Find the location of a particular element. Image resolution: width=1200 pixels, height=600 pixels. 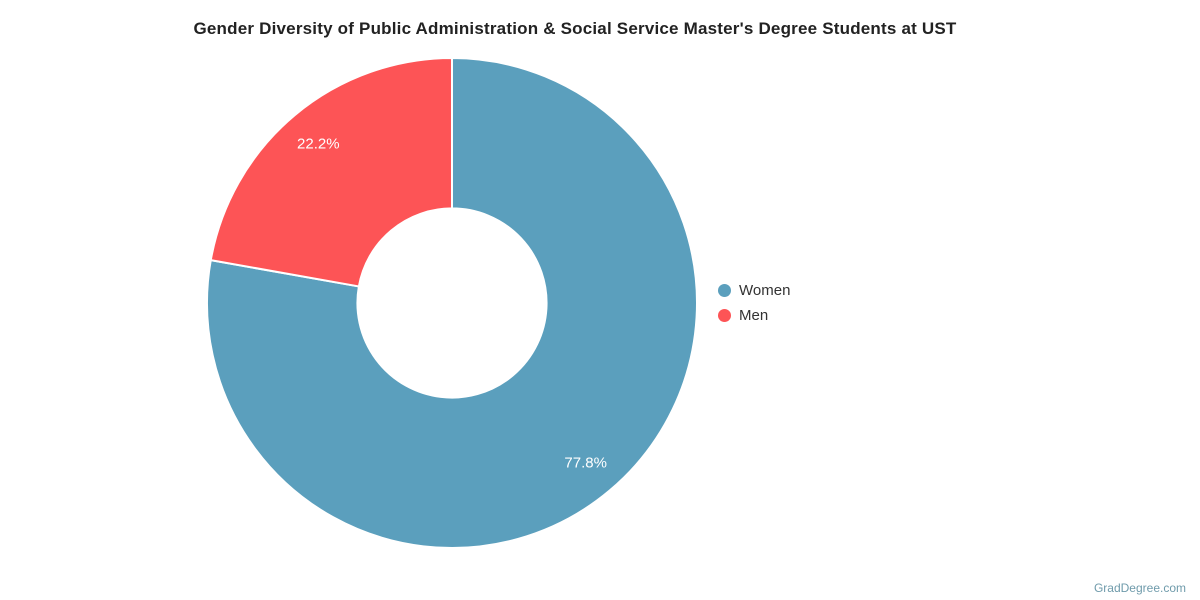

watermark-link: GradDegree.com is located at coordinates (1139, 588).